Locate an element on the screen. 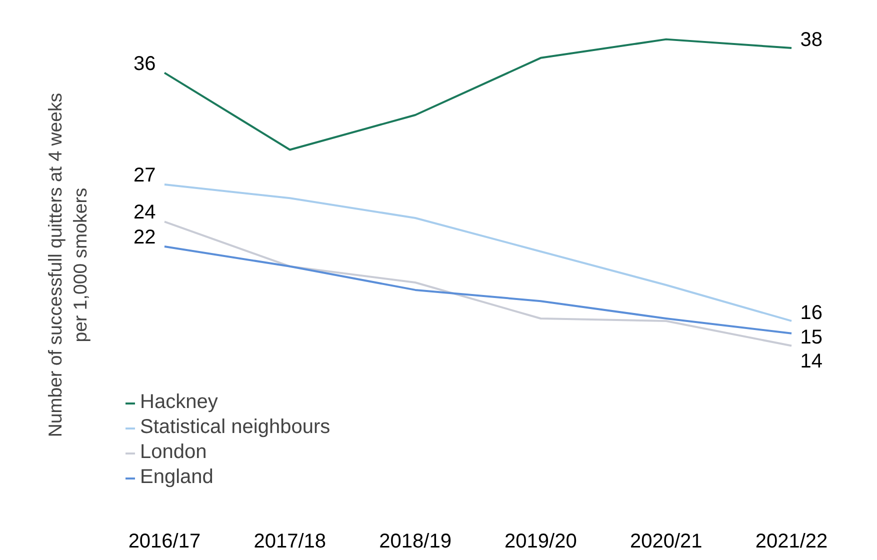 The height and width of the screenshot is (560, 877). x-tick-label: 2017/18 is located at coordinates (290, 541).